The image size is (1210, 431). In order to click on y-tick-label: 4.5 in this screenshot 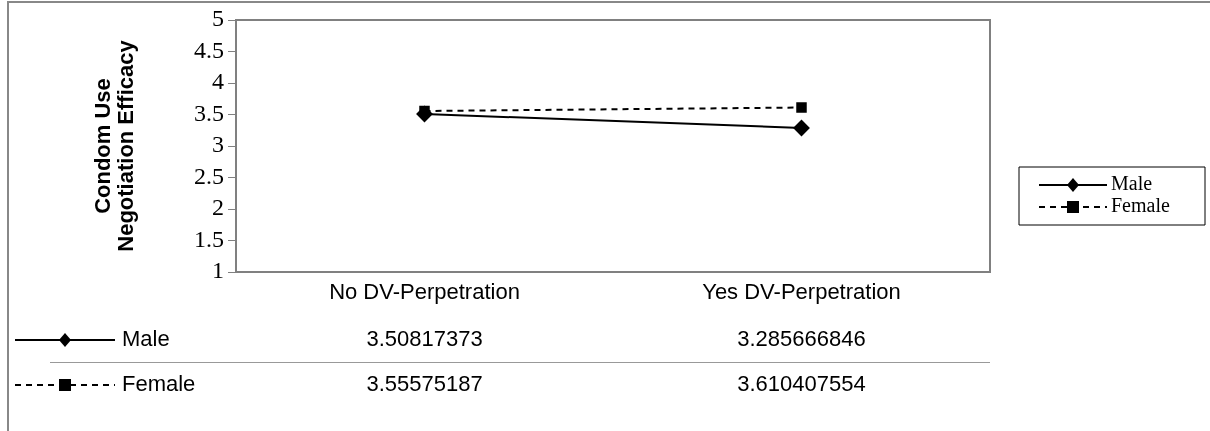, I will do `click(209, 49)`.